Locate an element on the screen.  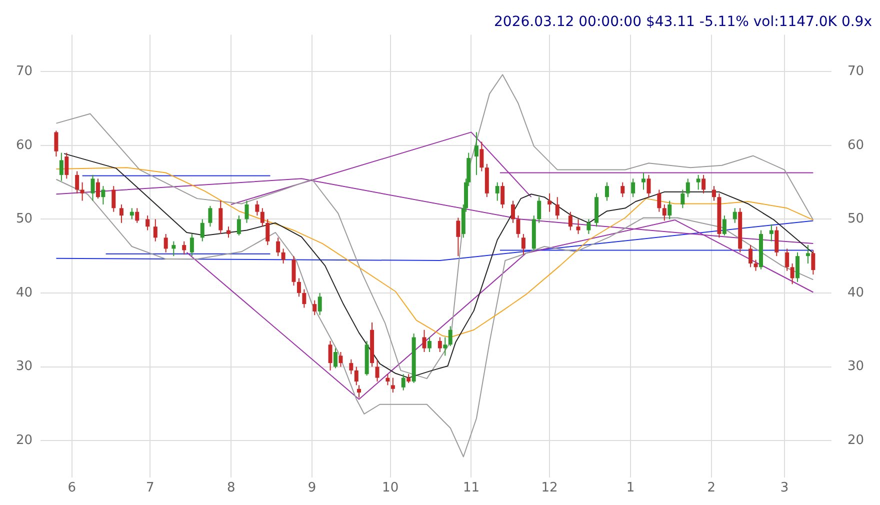
y2-tick-label: 70 is located at coordinates (855, 72).